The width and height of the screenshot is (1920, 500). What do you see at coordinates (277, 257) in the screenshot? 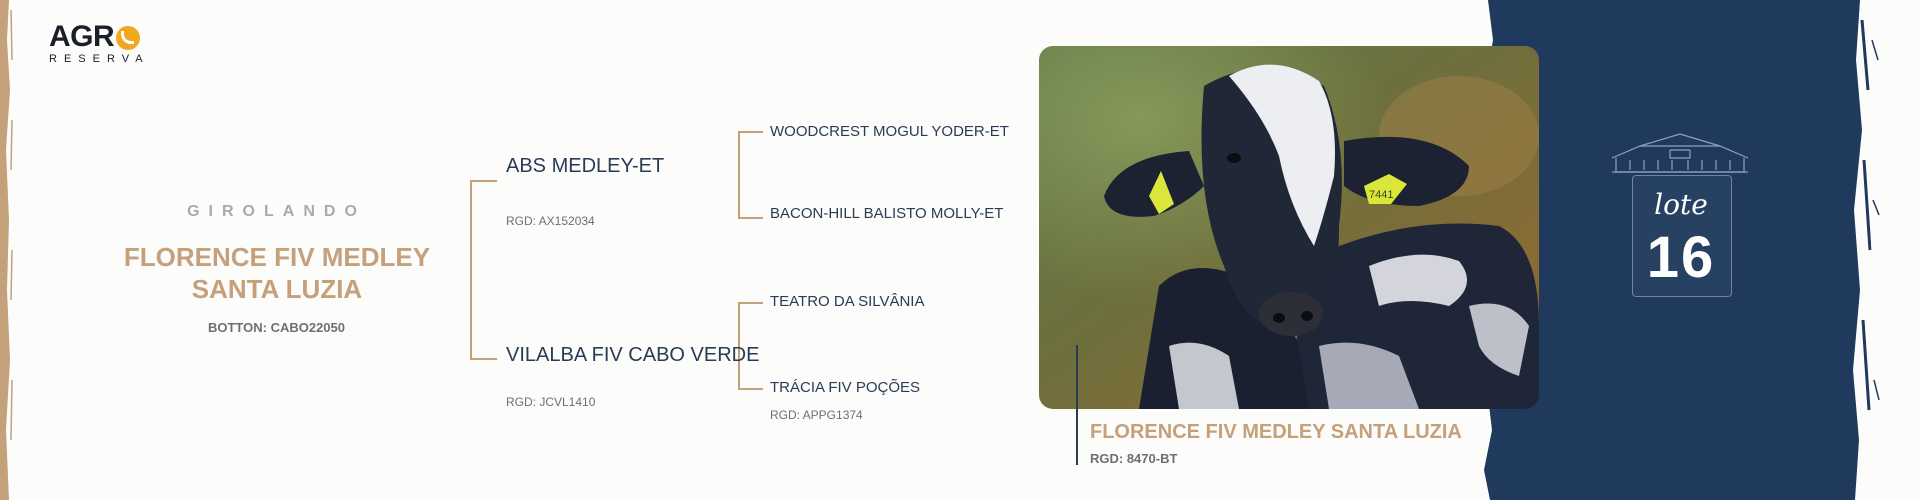
I see `animal-name-line1: FLORENCE FIV MEDLEY` at bounding box center [277, 257].